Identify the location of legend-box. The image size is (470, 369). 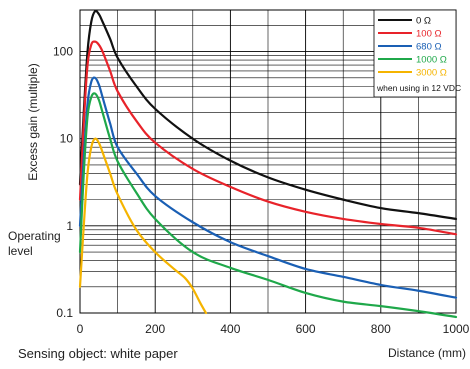
(415, 53).